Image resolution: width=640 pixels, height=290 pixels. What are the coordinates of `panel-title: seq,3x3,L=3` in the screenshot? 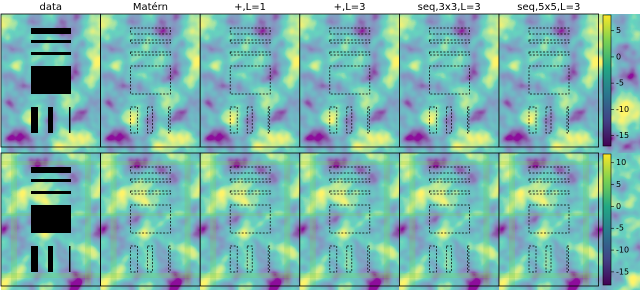 It's located at (449, 7).